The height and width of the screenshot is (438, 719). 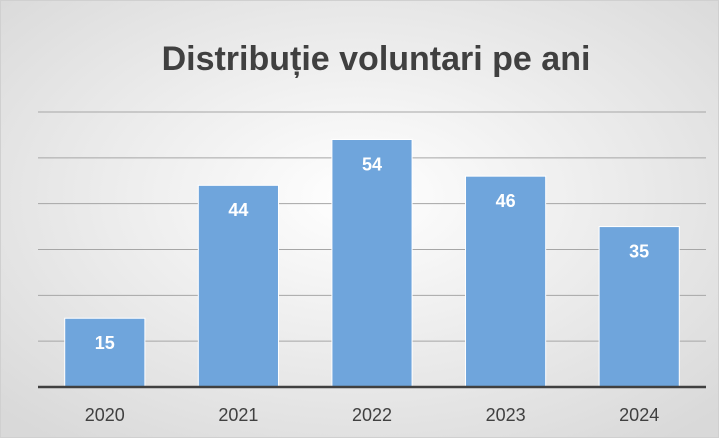 I want to click on x-tick-label: 2021, so click(x=238, y=415).